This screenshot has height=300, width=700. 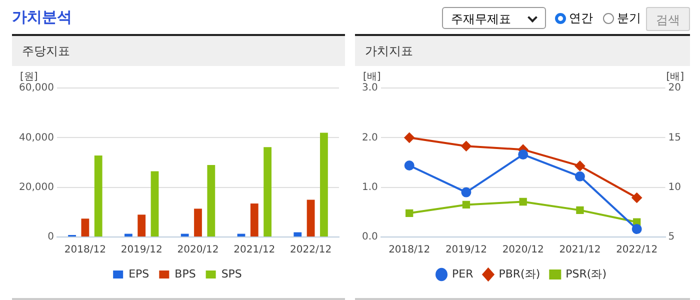 What do you see at coordinates (519, 273) in the screenshot?
I see `legend-label: PBR(좌)` at bounding box center [519, 273].